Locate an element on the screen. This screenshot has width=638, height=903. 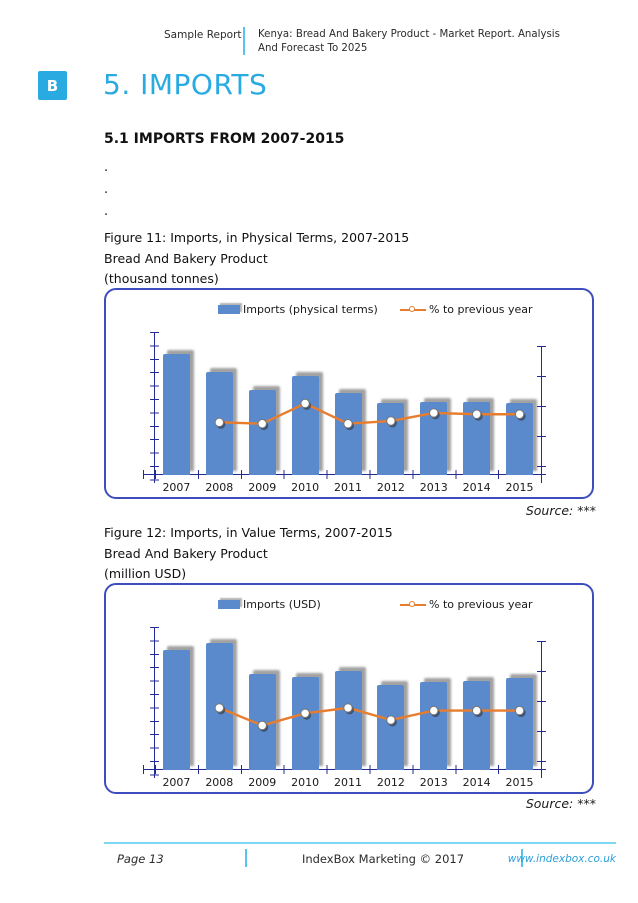
header-doc-type: Sample Report is located at coordinates (203, 35).